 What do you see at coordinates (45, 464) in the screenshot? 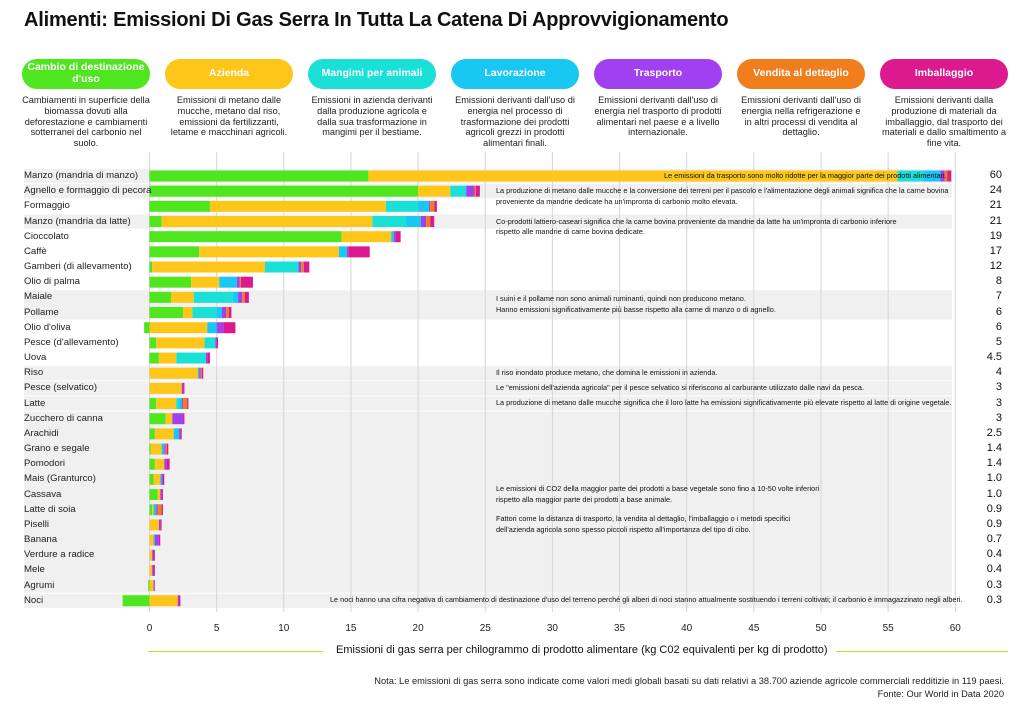
I see `food-label-20: Pomodori` at bounding box center [45, 464].